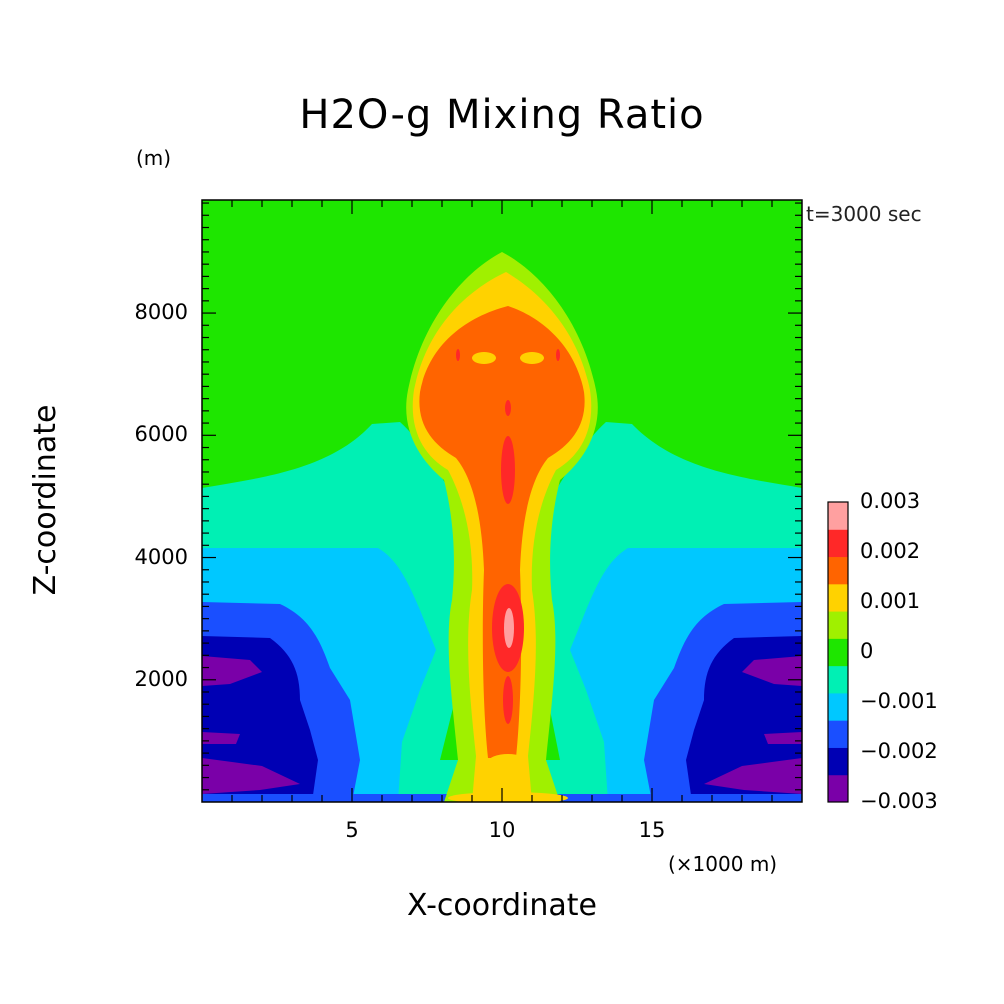 The width and height of the screenshot is (1004, 1004). Describe the element at coordinates (154, 158) in the screenshot. I see `y-unit-label: (m)` at that location.